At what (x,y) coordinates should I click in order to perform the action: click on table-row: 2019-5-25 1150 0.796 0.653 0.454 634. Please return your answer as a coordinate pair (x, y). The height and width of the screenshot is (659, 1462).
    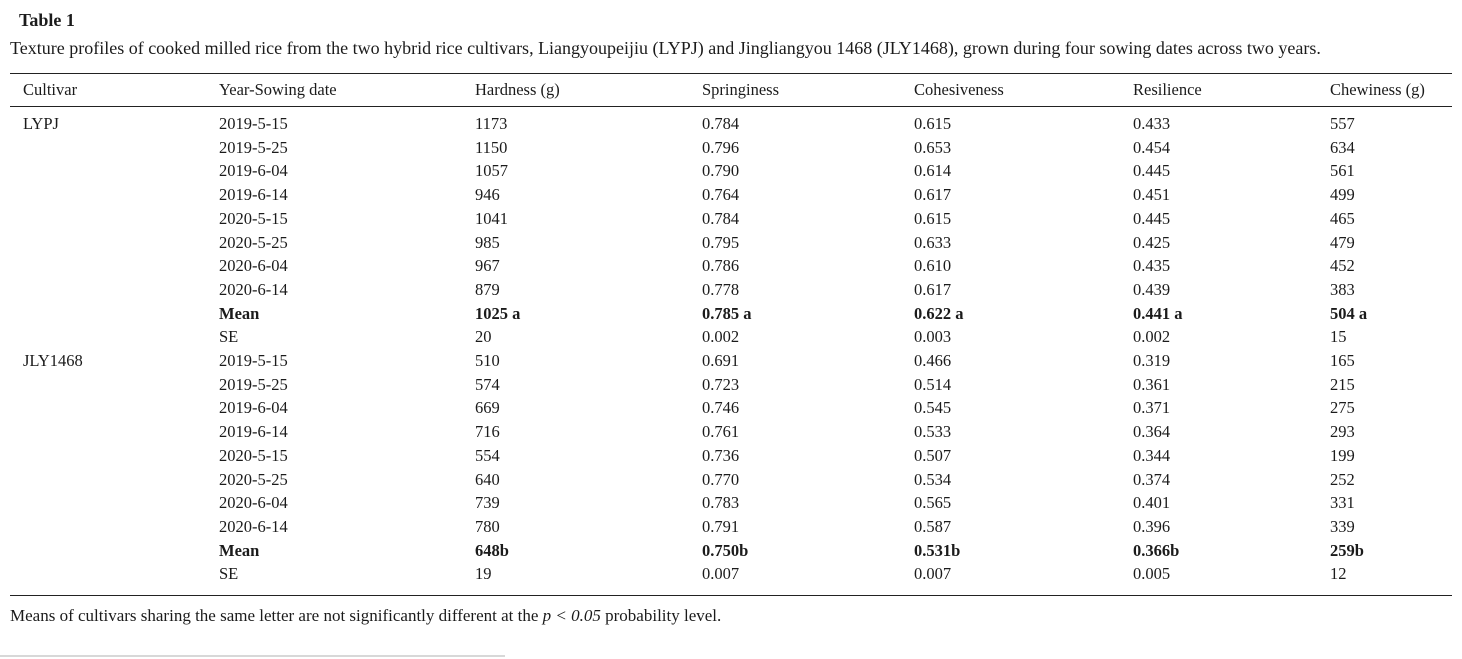
    Looking at the image, I should click on (731, 148).